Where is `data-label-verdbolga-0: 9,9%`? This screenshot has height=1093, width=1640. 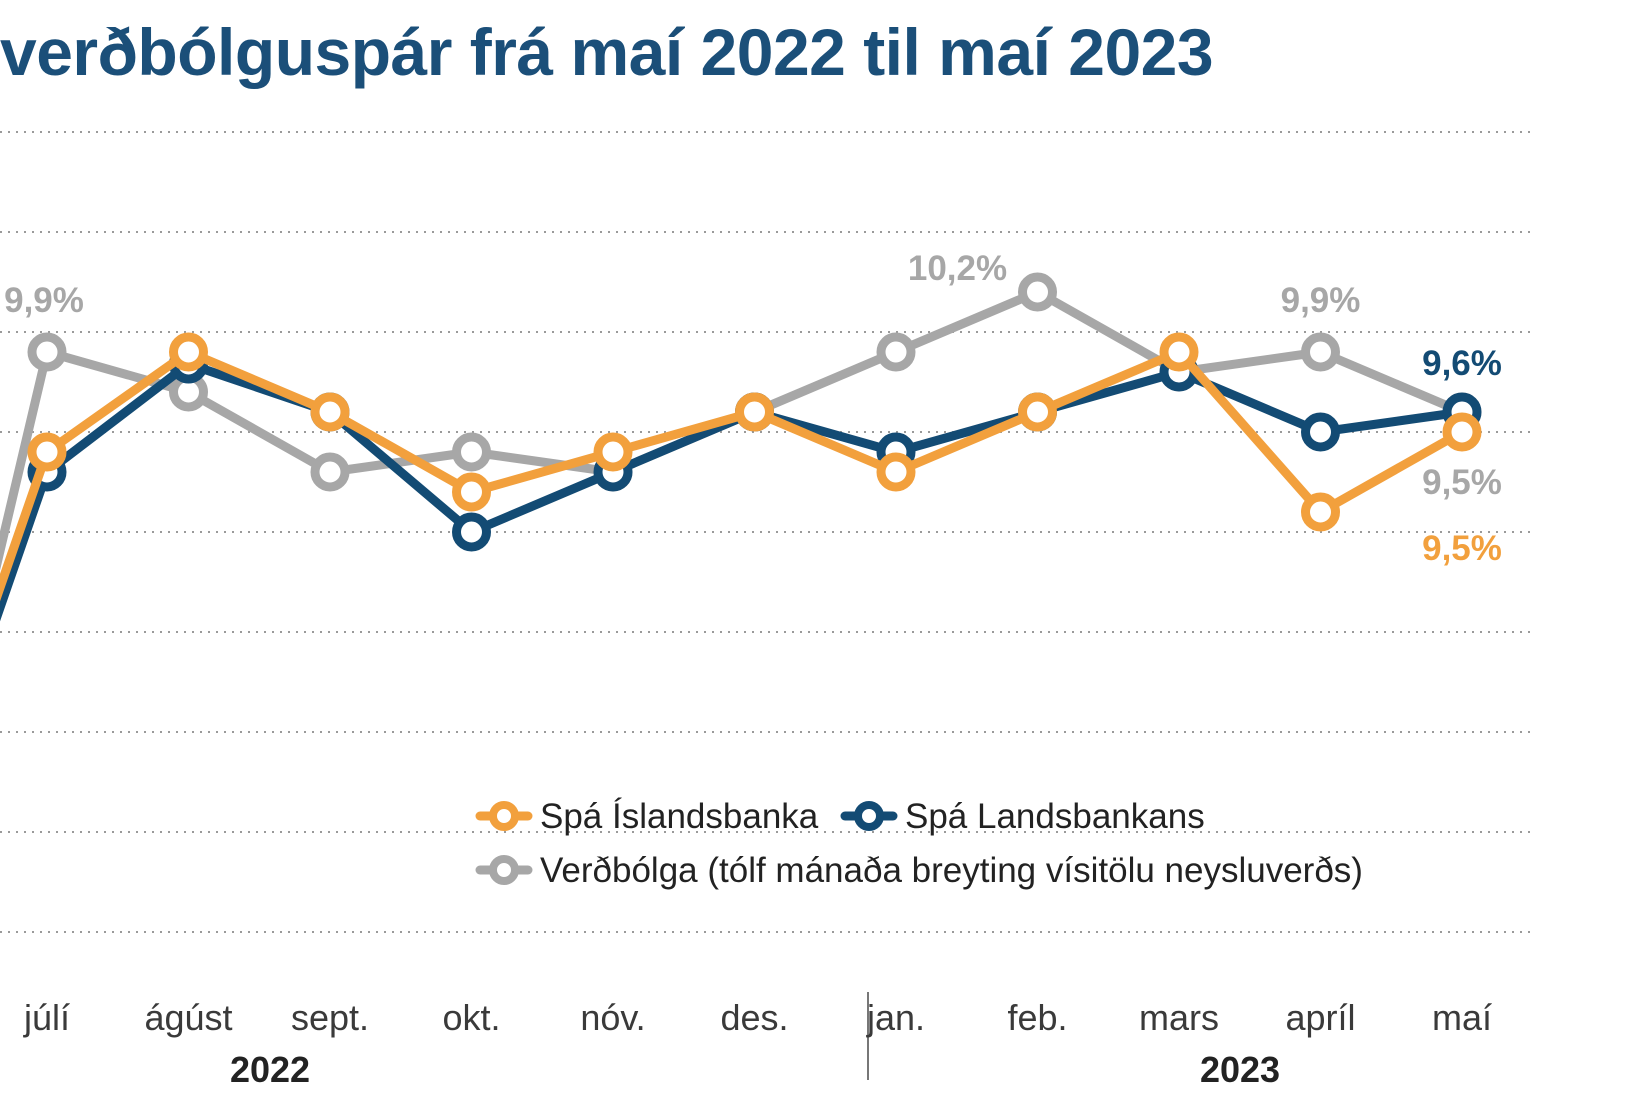
data-label-verdbolga-0: 9,9% is located at coordinates (44, 300).